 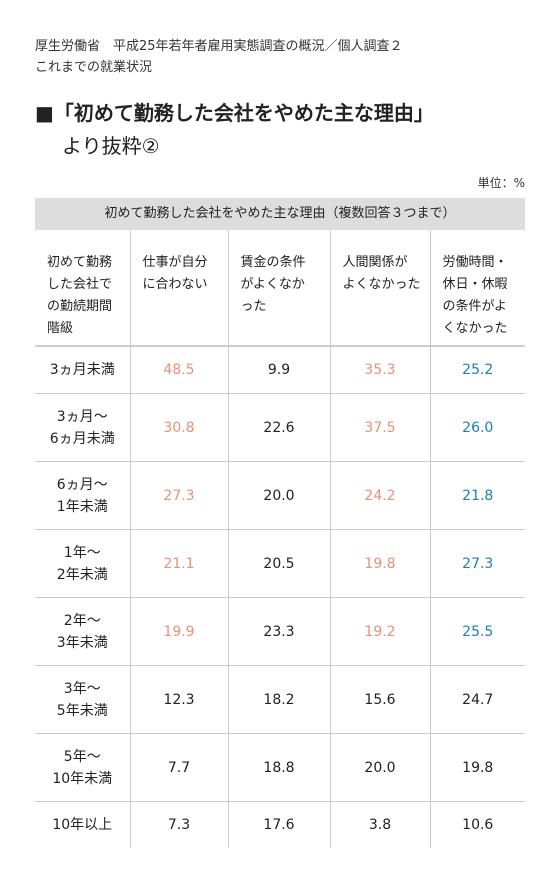 What do you see at coordinates (82, 631) in the screenshot?
I see `row-label: 2年～ 3年未満` at bounding box center [82, 631].